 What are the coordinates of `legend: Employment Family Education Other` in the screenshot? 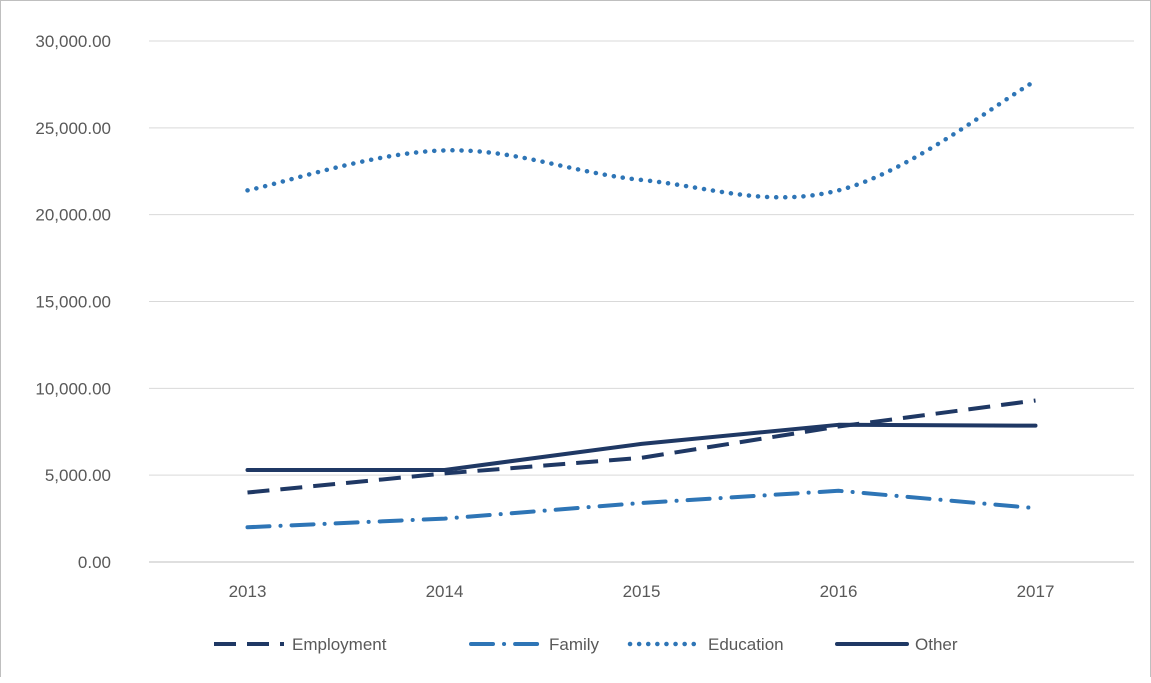 It's located at (586, 644).